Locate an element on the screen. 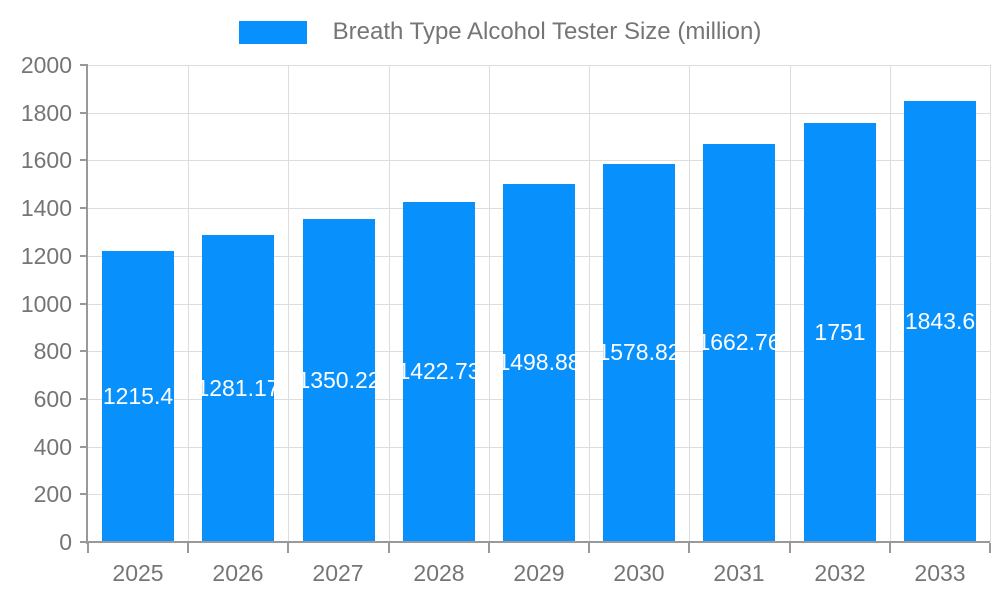  x-axis-label: 2028 is located at coordinates (439, 573).